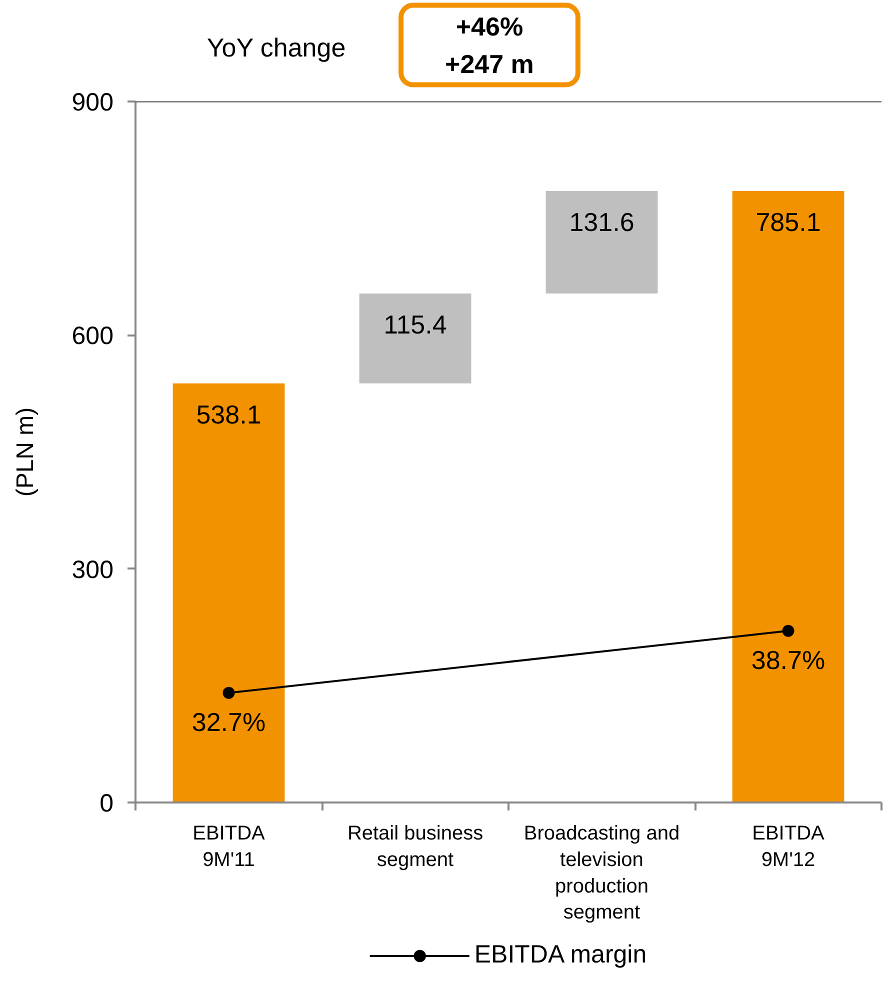 This screenshot has height=989, width=890. What do you see at coordinates (560, 955) in the screenshot?
I see `legend-label: EBITDA margin` at bounding box center [560, 955].